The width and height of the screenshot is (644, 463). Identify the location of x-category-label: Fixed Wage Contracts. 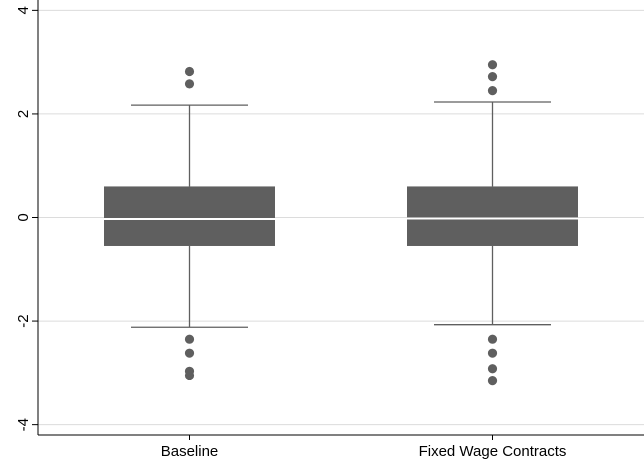
(493, 451).